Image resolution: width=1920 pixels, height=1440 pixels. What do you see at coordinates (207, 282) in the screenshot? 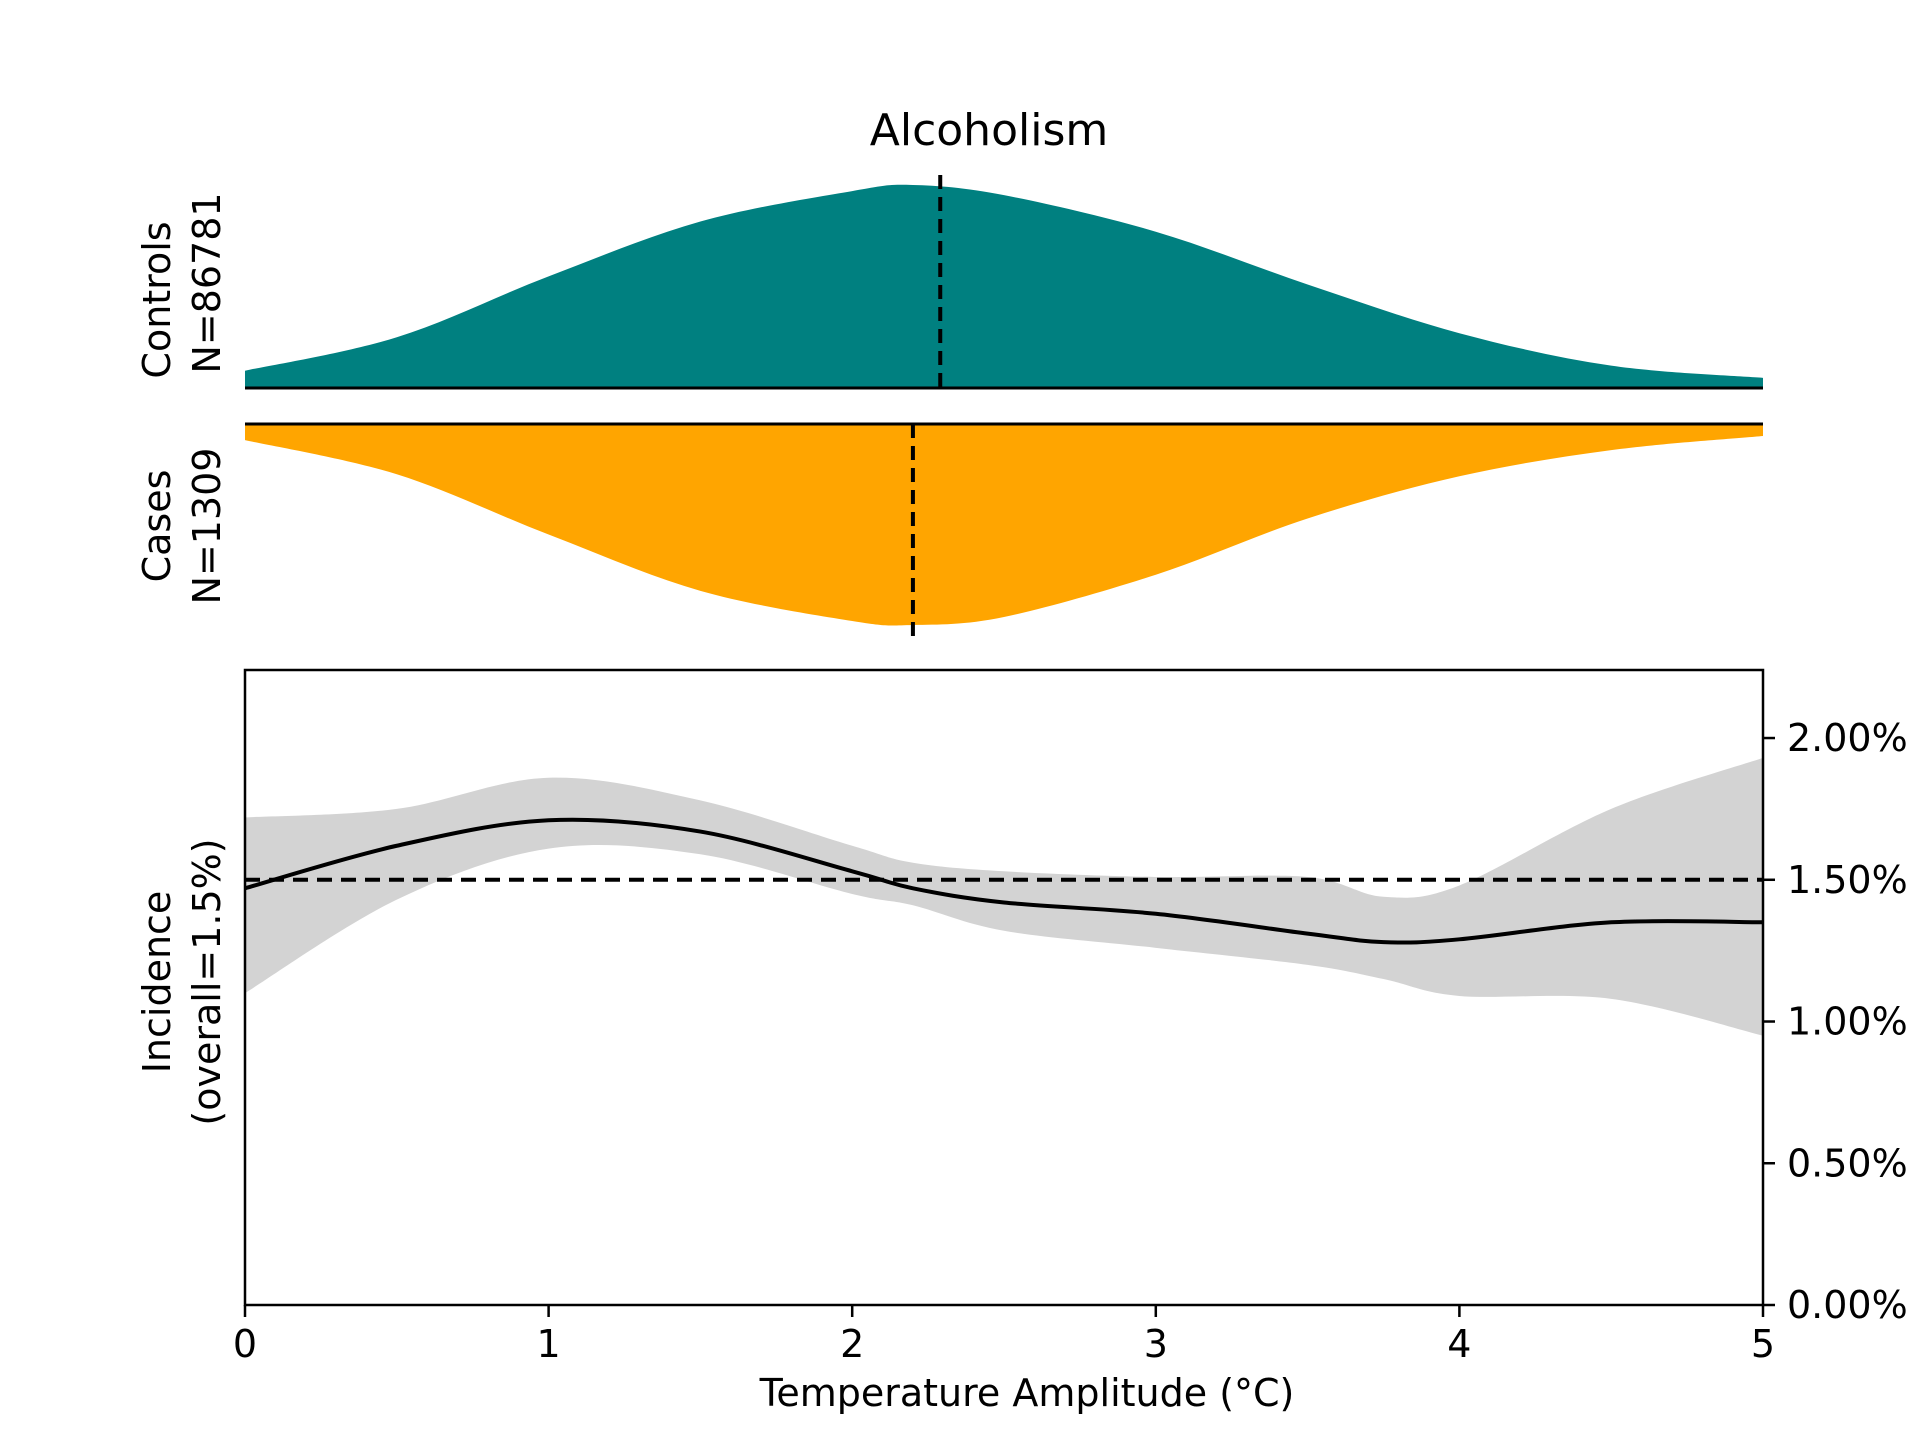
I see `controls-n-label: N=86781` at bounding box center [207, 282].